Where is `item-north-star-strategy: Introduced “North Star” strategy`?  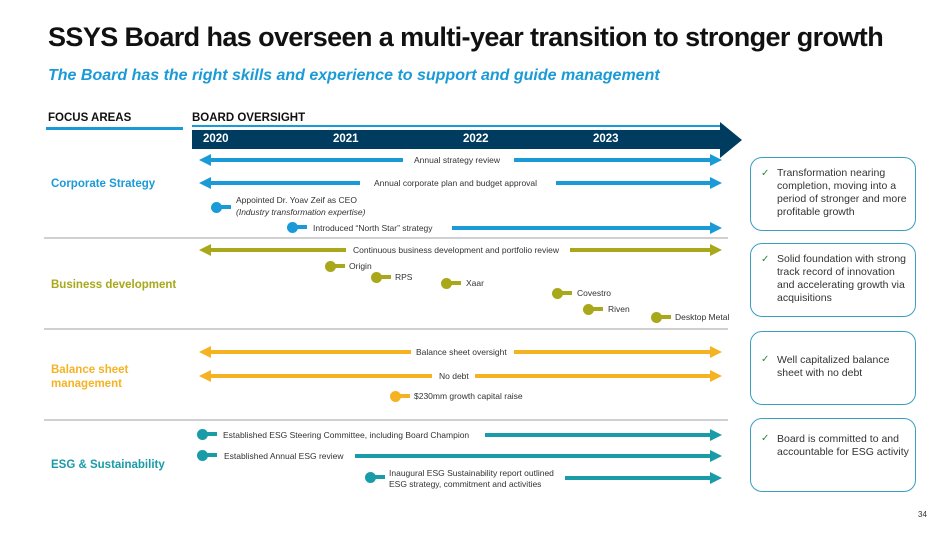
item-north-star-strategy: Introduced “North Star” strategy is located at coordinates (373, 228).